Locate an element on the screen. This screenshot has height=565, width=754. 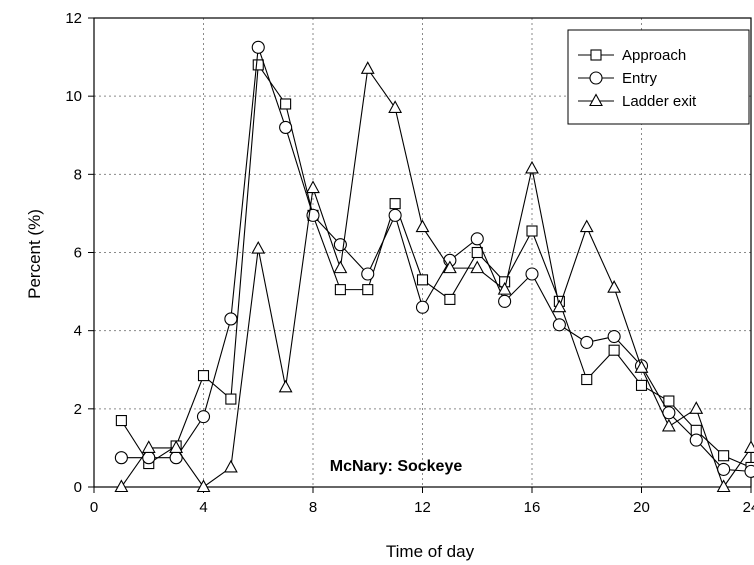
y-tick-label: 2 is located at coordinates (78, 409).